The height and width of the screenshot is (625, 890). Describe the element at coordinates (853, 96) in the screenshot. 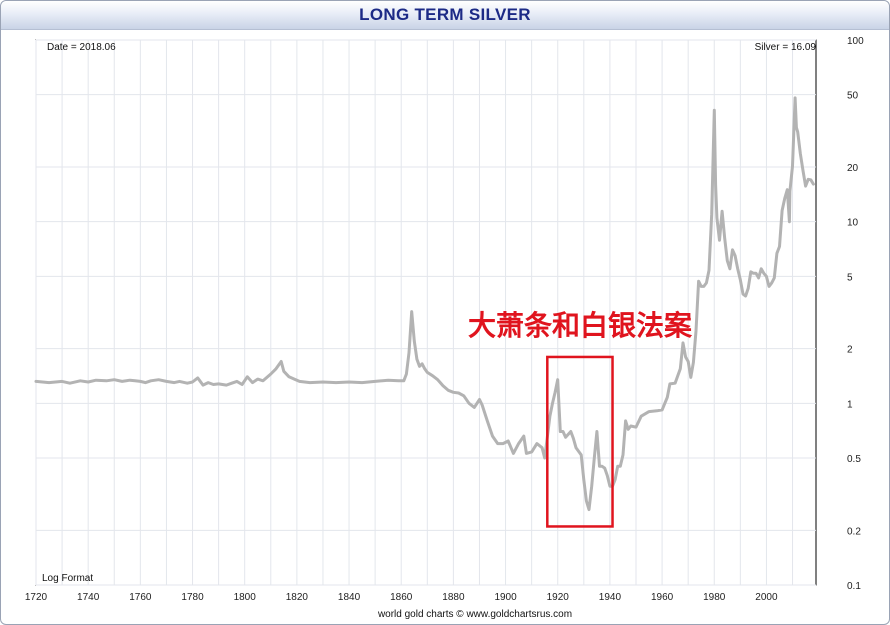

I see `y-tick-label: 50` at that location.